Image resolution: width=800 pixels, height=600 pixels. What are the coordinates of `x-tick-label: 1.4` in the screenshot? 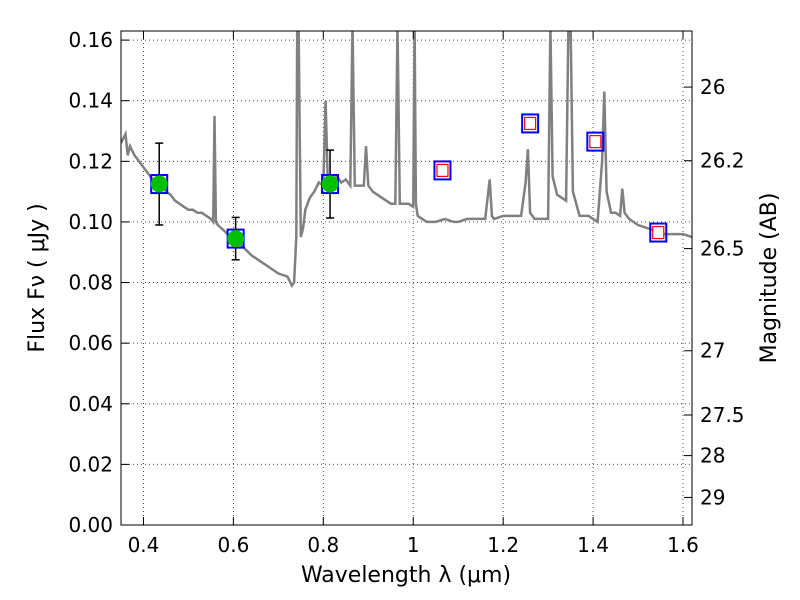 It's located at (593, 545).